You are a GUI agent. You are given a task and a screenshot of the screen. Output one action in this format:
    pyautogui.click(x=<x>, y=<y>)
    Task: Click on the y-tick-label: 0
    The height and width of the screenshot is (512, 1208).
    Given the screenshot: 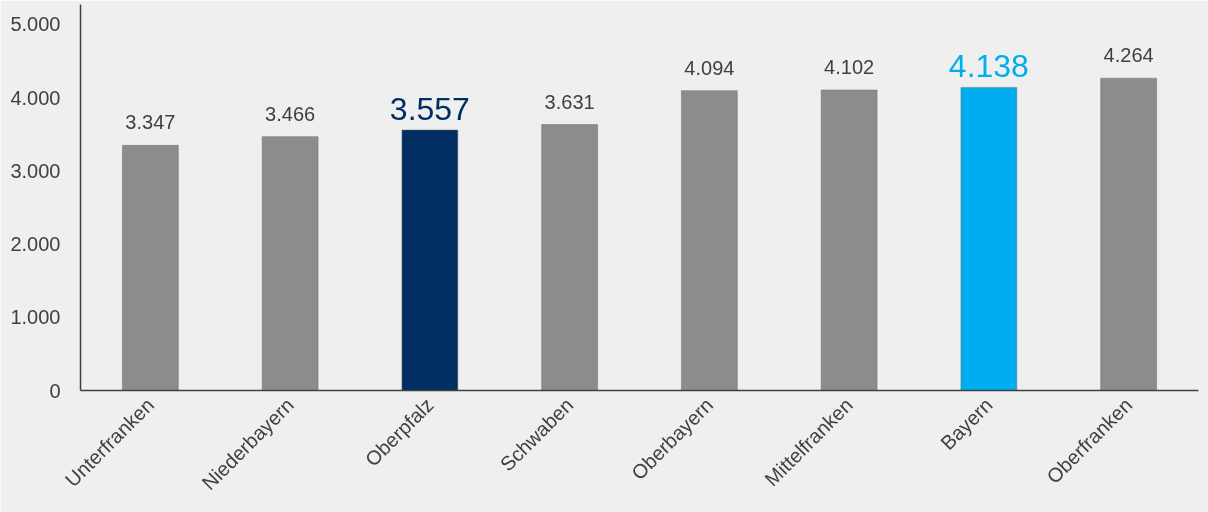 What is the action you would take?
    pyautogui.click(x=55, y=390)
    